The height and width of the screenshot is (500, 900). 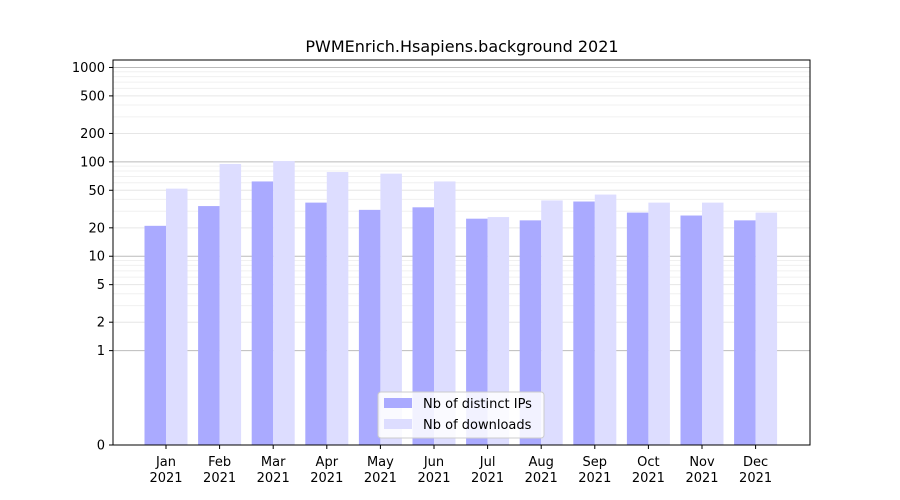 I want to click on x-tick-label-month: Mar, so click(x=273, y=462).